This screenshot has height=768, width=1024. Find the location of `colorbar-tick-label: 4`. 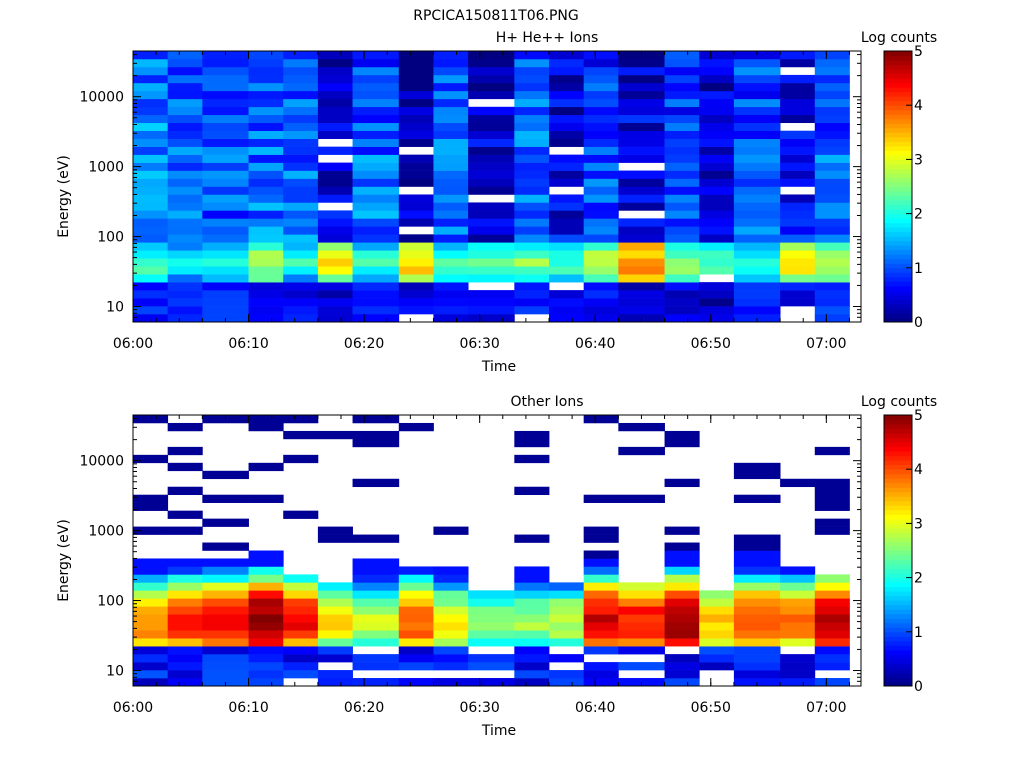

colorbar-tick-label: 4 is located at coordinates (918, 470).